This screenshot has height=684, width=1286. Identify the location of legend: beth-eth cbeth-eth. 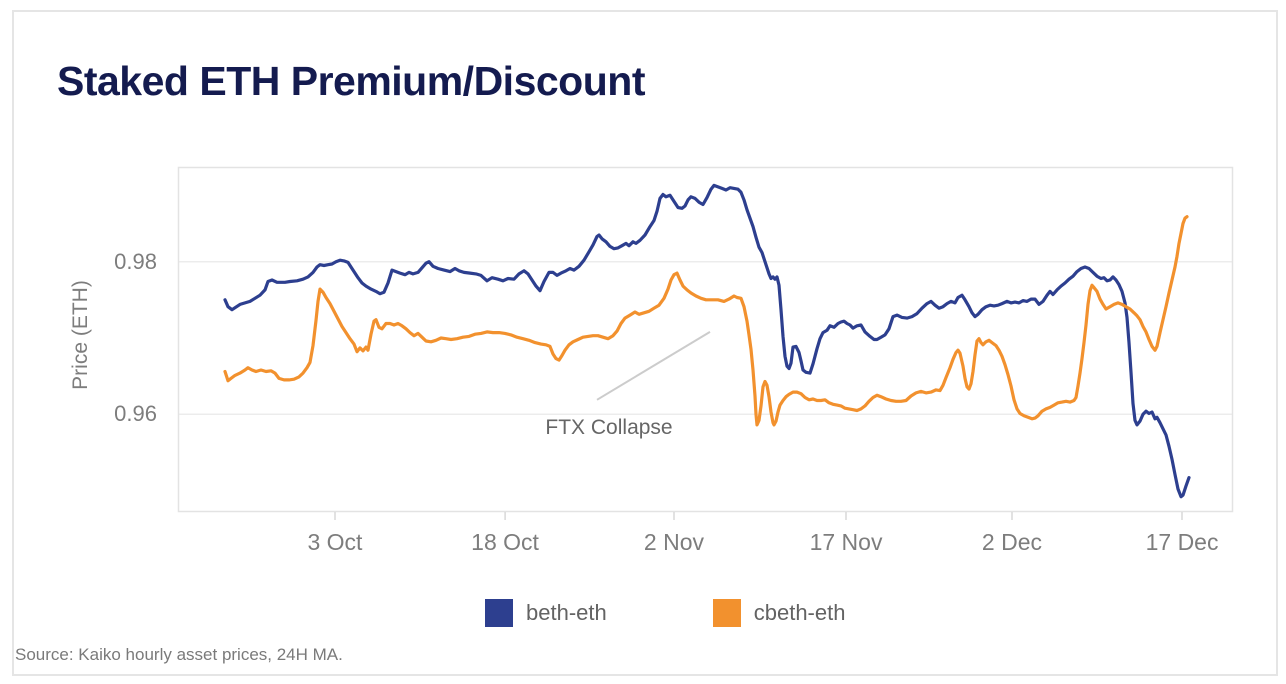
(665, 613).